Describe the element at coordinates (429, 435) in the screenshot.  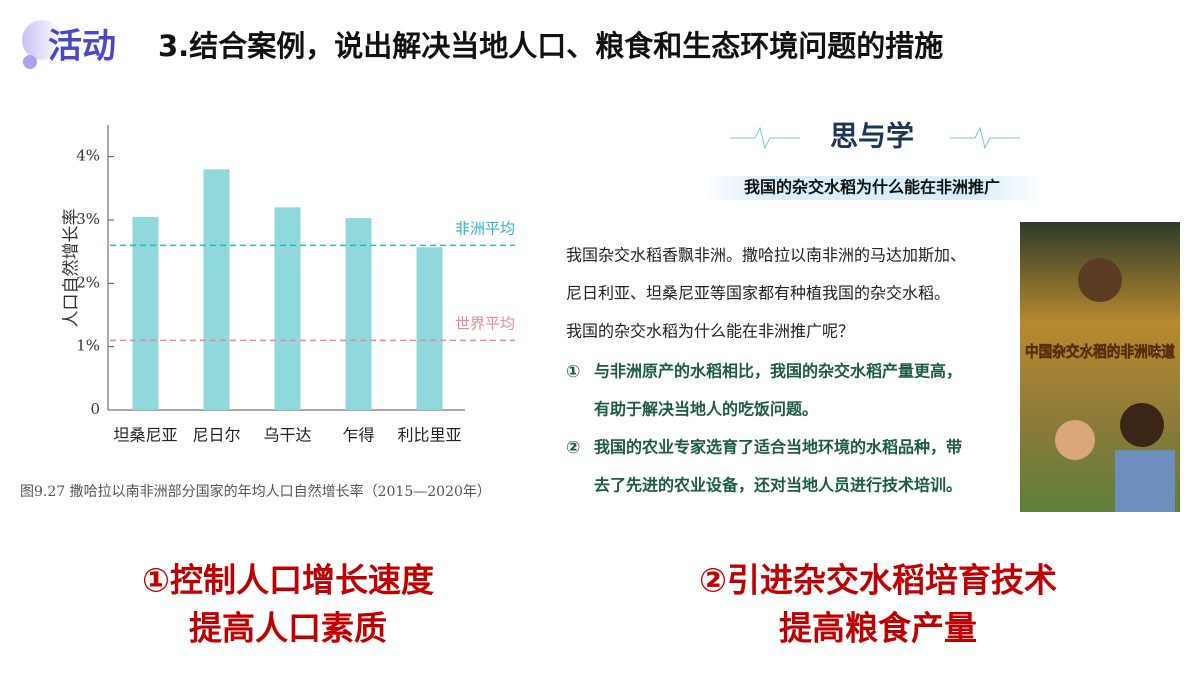
I see `x-tick-label: 利比里亚` at that location.